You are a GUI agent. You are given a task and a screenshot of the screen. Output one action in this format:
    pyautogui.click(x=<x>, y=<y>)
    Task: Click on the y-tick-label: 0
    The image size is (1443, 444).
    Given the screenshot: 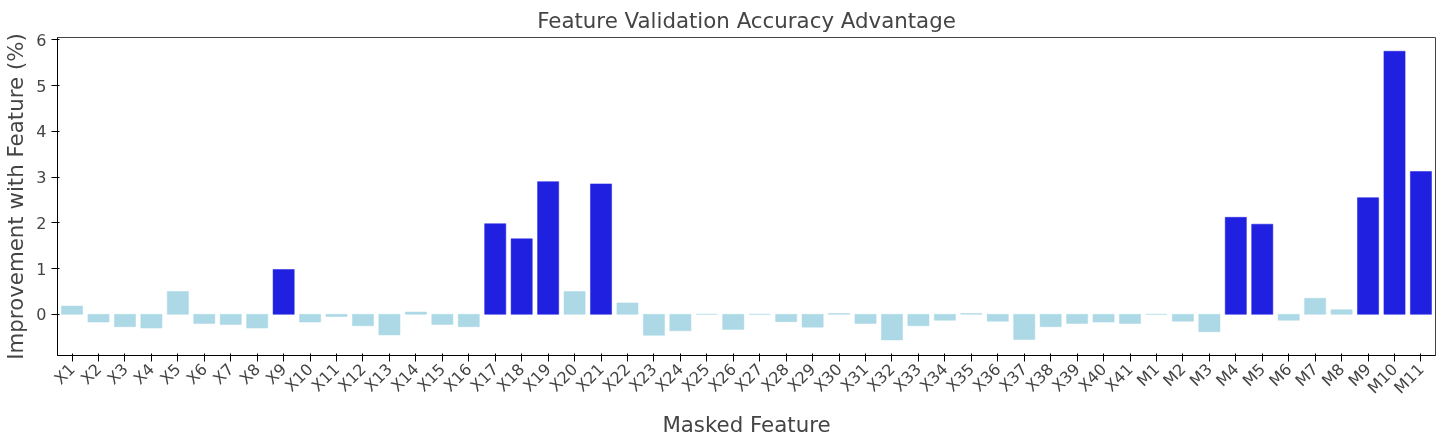 What is the action you would take?
    pyautogui.click(x=41, y=315)
    